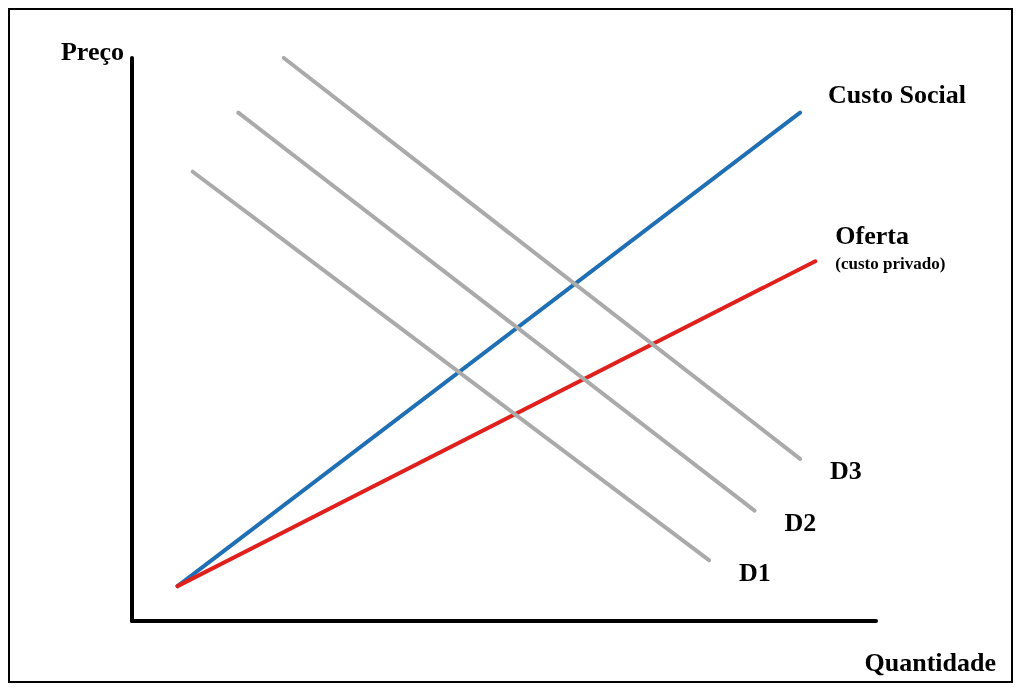 This screenshot has width=1021, height=691. What do you see at coordinates (754, 572) in the screenshot?
I see `series-label: D1` at bounding box center [754, 572].